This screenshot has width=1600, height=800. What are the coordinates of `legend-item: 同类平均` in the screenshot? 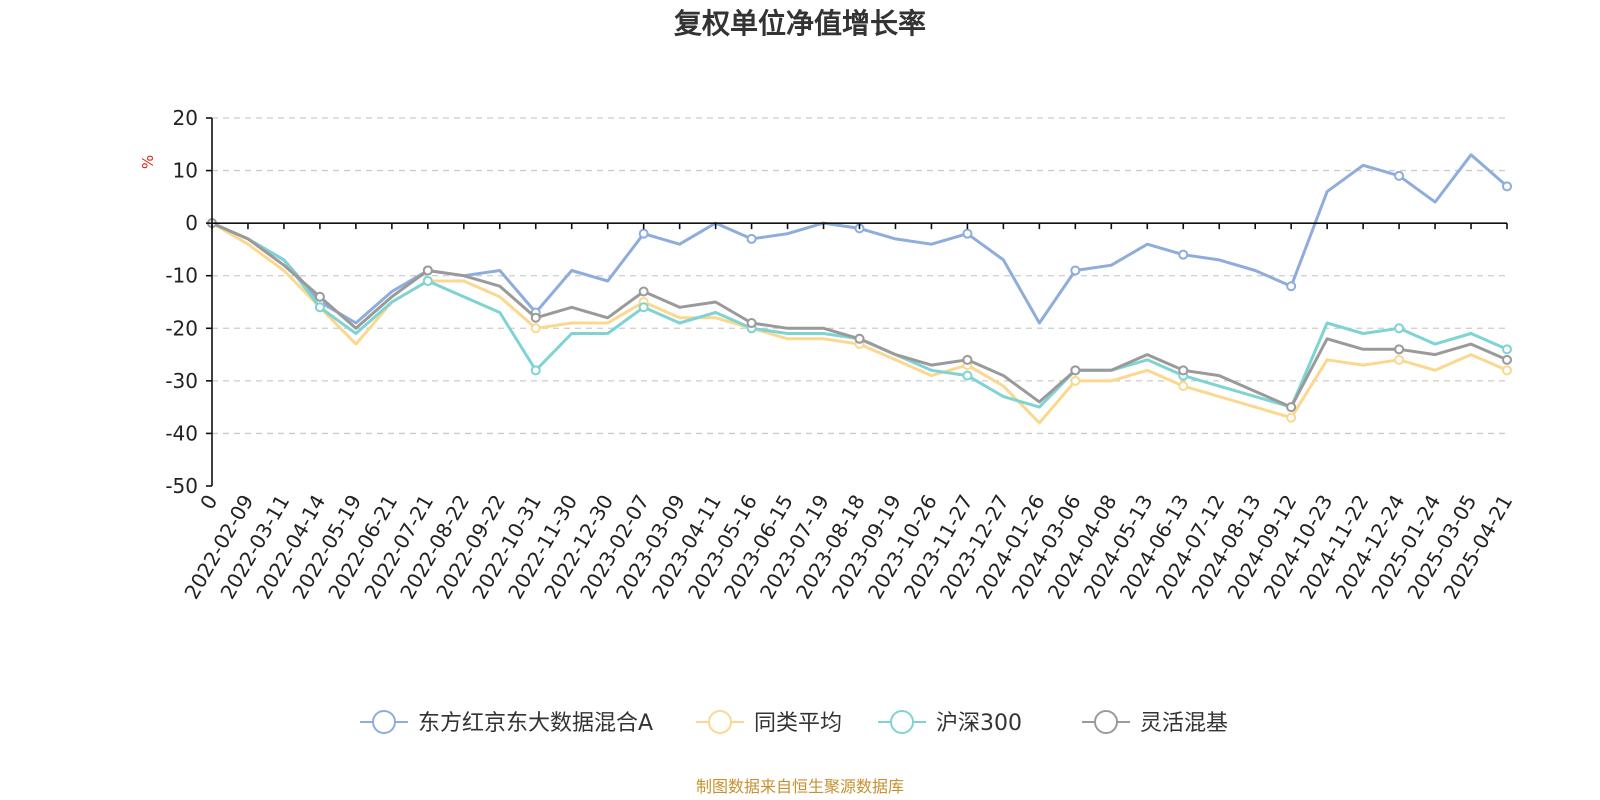 It's located at (769, 723).